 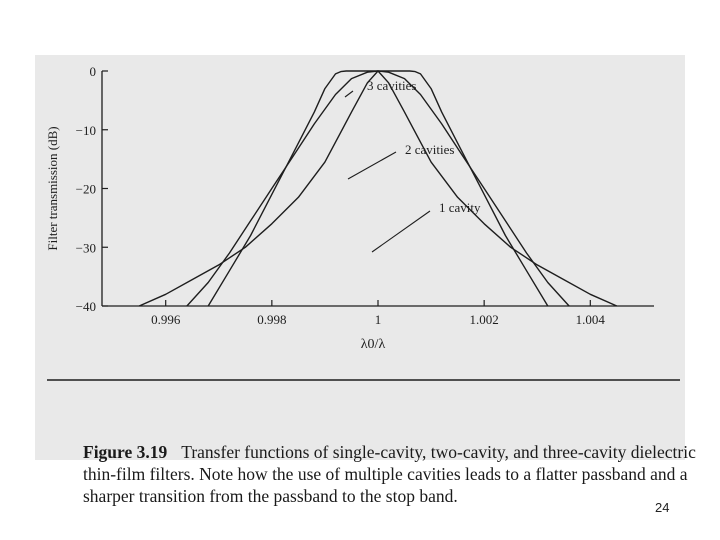 I want to click on y-tick-label: −10, so click(x=86, y=130).